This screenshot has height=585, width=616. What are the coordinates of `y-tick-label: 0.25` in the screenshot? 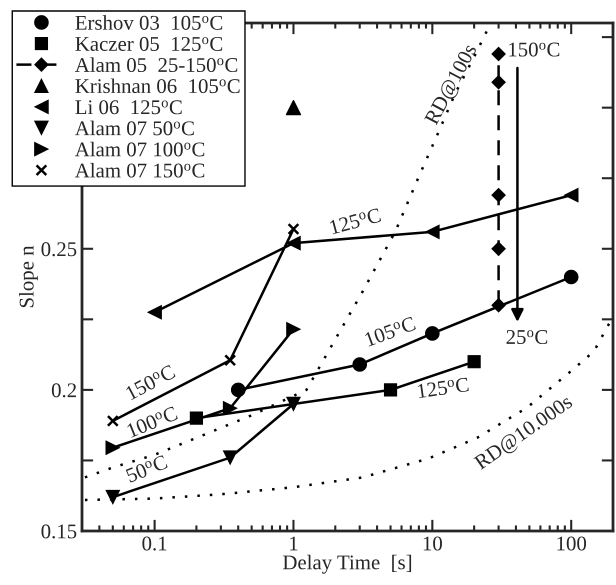 It's located at (58, 249).